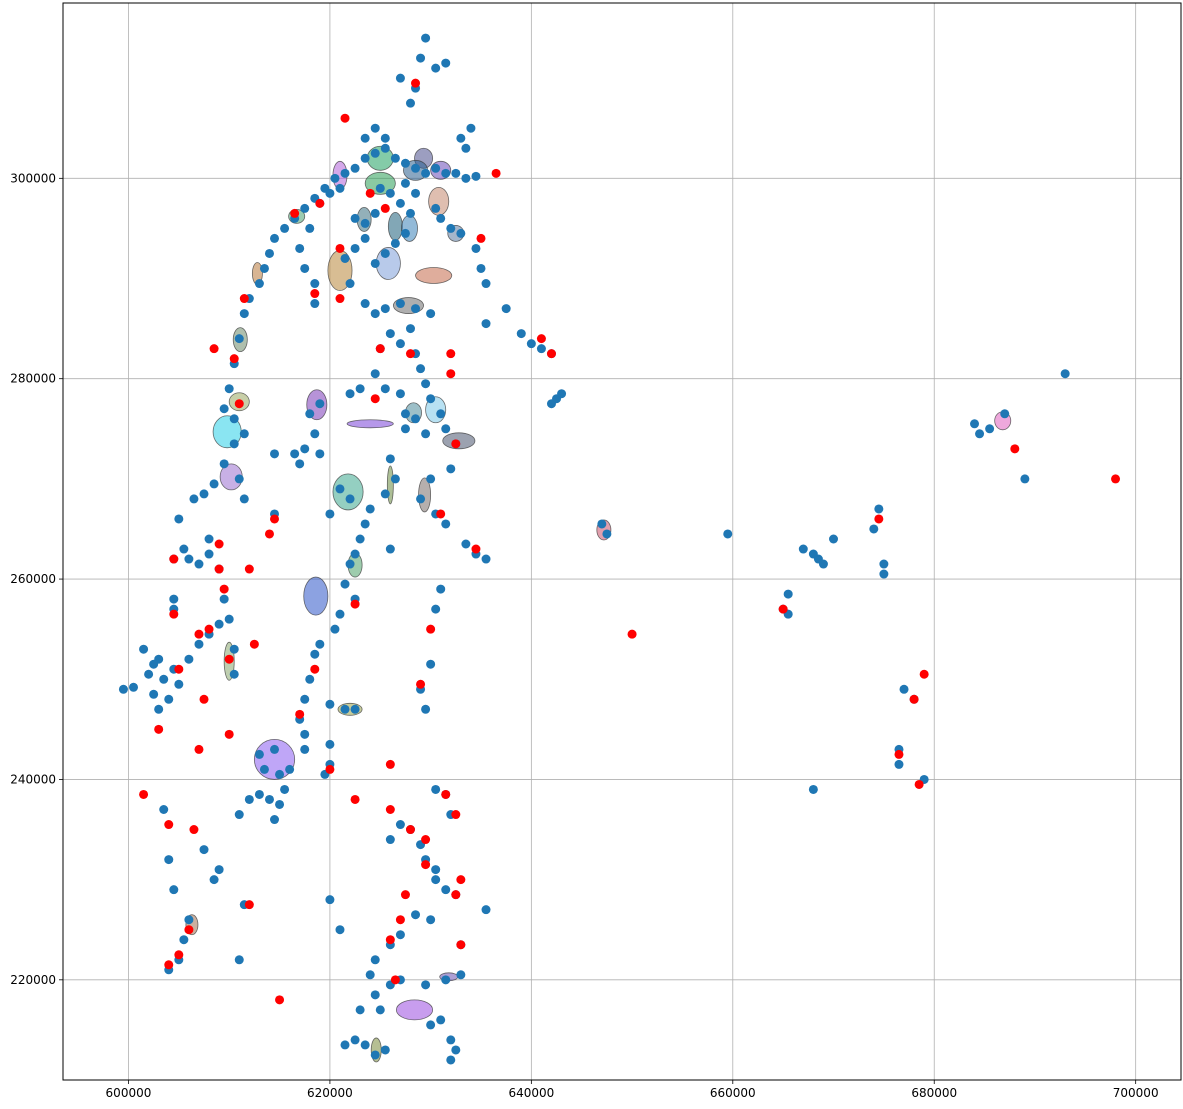  What do you see at coordinates (33, 178) in the screenshot?
I see `y-tick-label: 300000` at bounding box center [33, 178].